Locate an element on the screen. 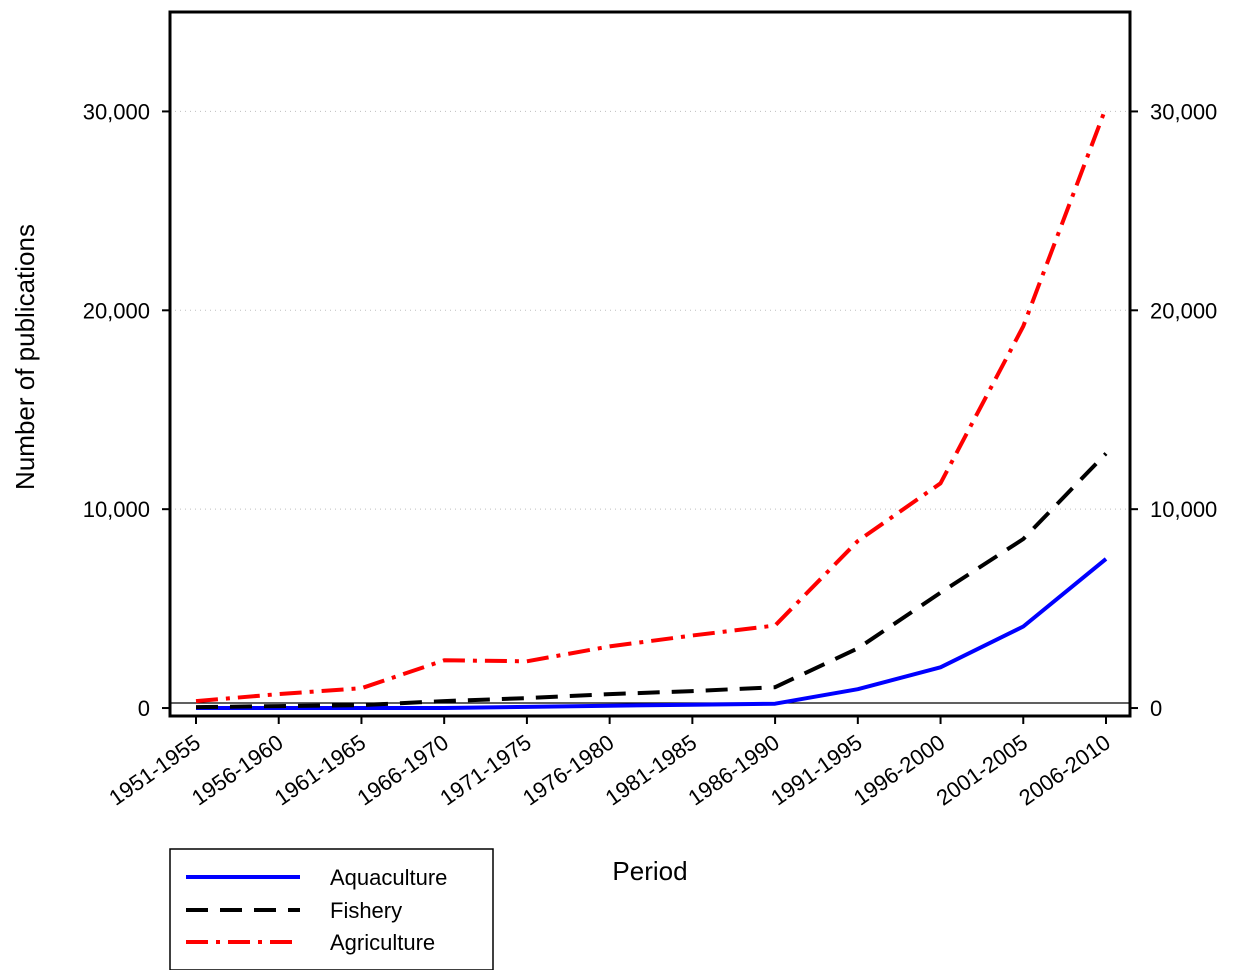 The height and width of the screenshot is (970, 1248). y-tick-label-right: 10,000 is located at coordinates (1183, 509).